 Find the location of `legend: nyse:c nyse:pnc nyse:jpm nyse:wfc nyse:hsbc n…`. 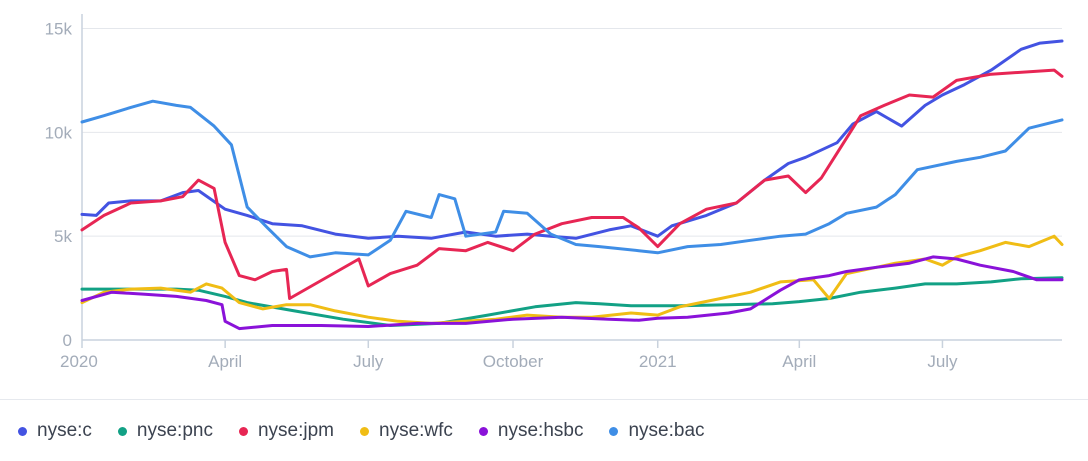

legend: nyse:c nyse:pnc nyse:jpm nyse:wfc nyse:hsbc n… is located at coordinates (374, 431).